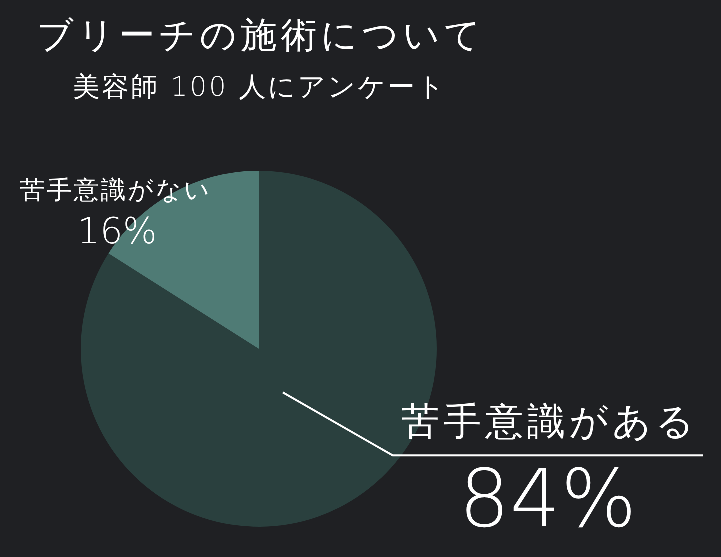 This screenshot has width=721, height=557. What do you see at coordinates (260, 88) in the screenshot?
I see `chart-subtitle: 美容師 100 人にアンケート` at bounding box center [260, 88].